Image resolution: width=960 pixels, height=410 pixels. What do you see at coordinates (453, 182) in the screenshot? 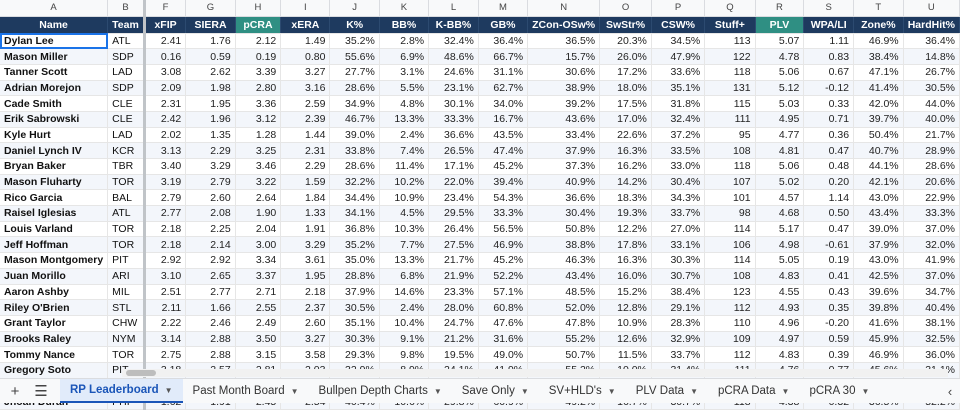
I see `stat-cell: 22.0%` at bounding box center [453, 182].